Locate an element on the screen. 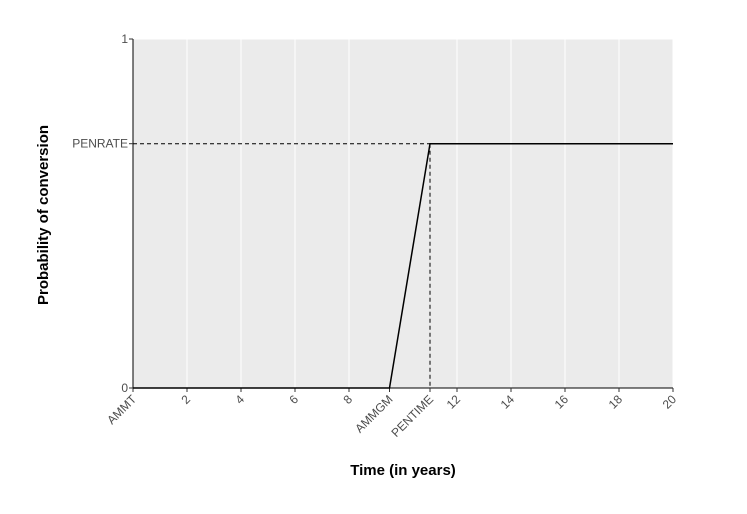 This screenshot has width=747, height=514. x-tick-label: PENTIME is located at coordinates (413, 416).